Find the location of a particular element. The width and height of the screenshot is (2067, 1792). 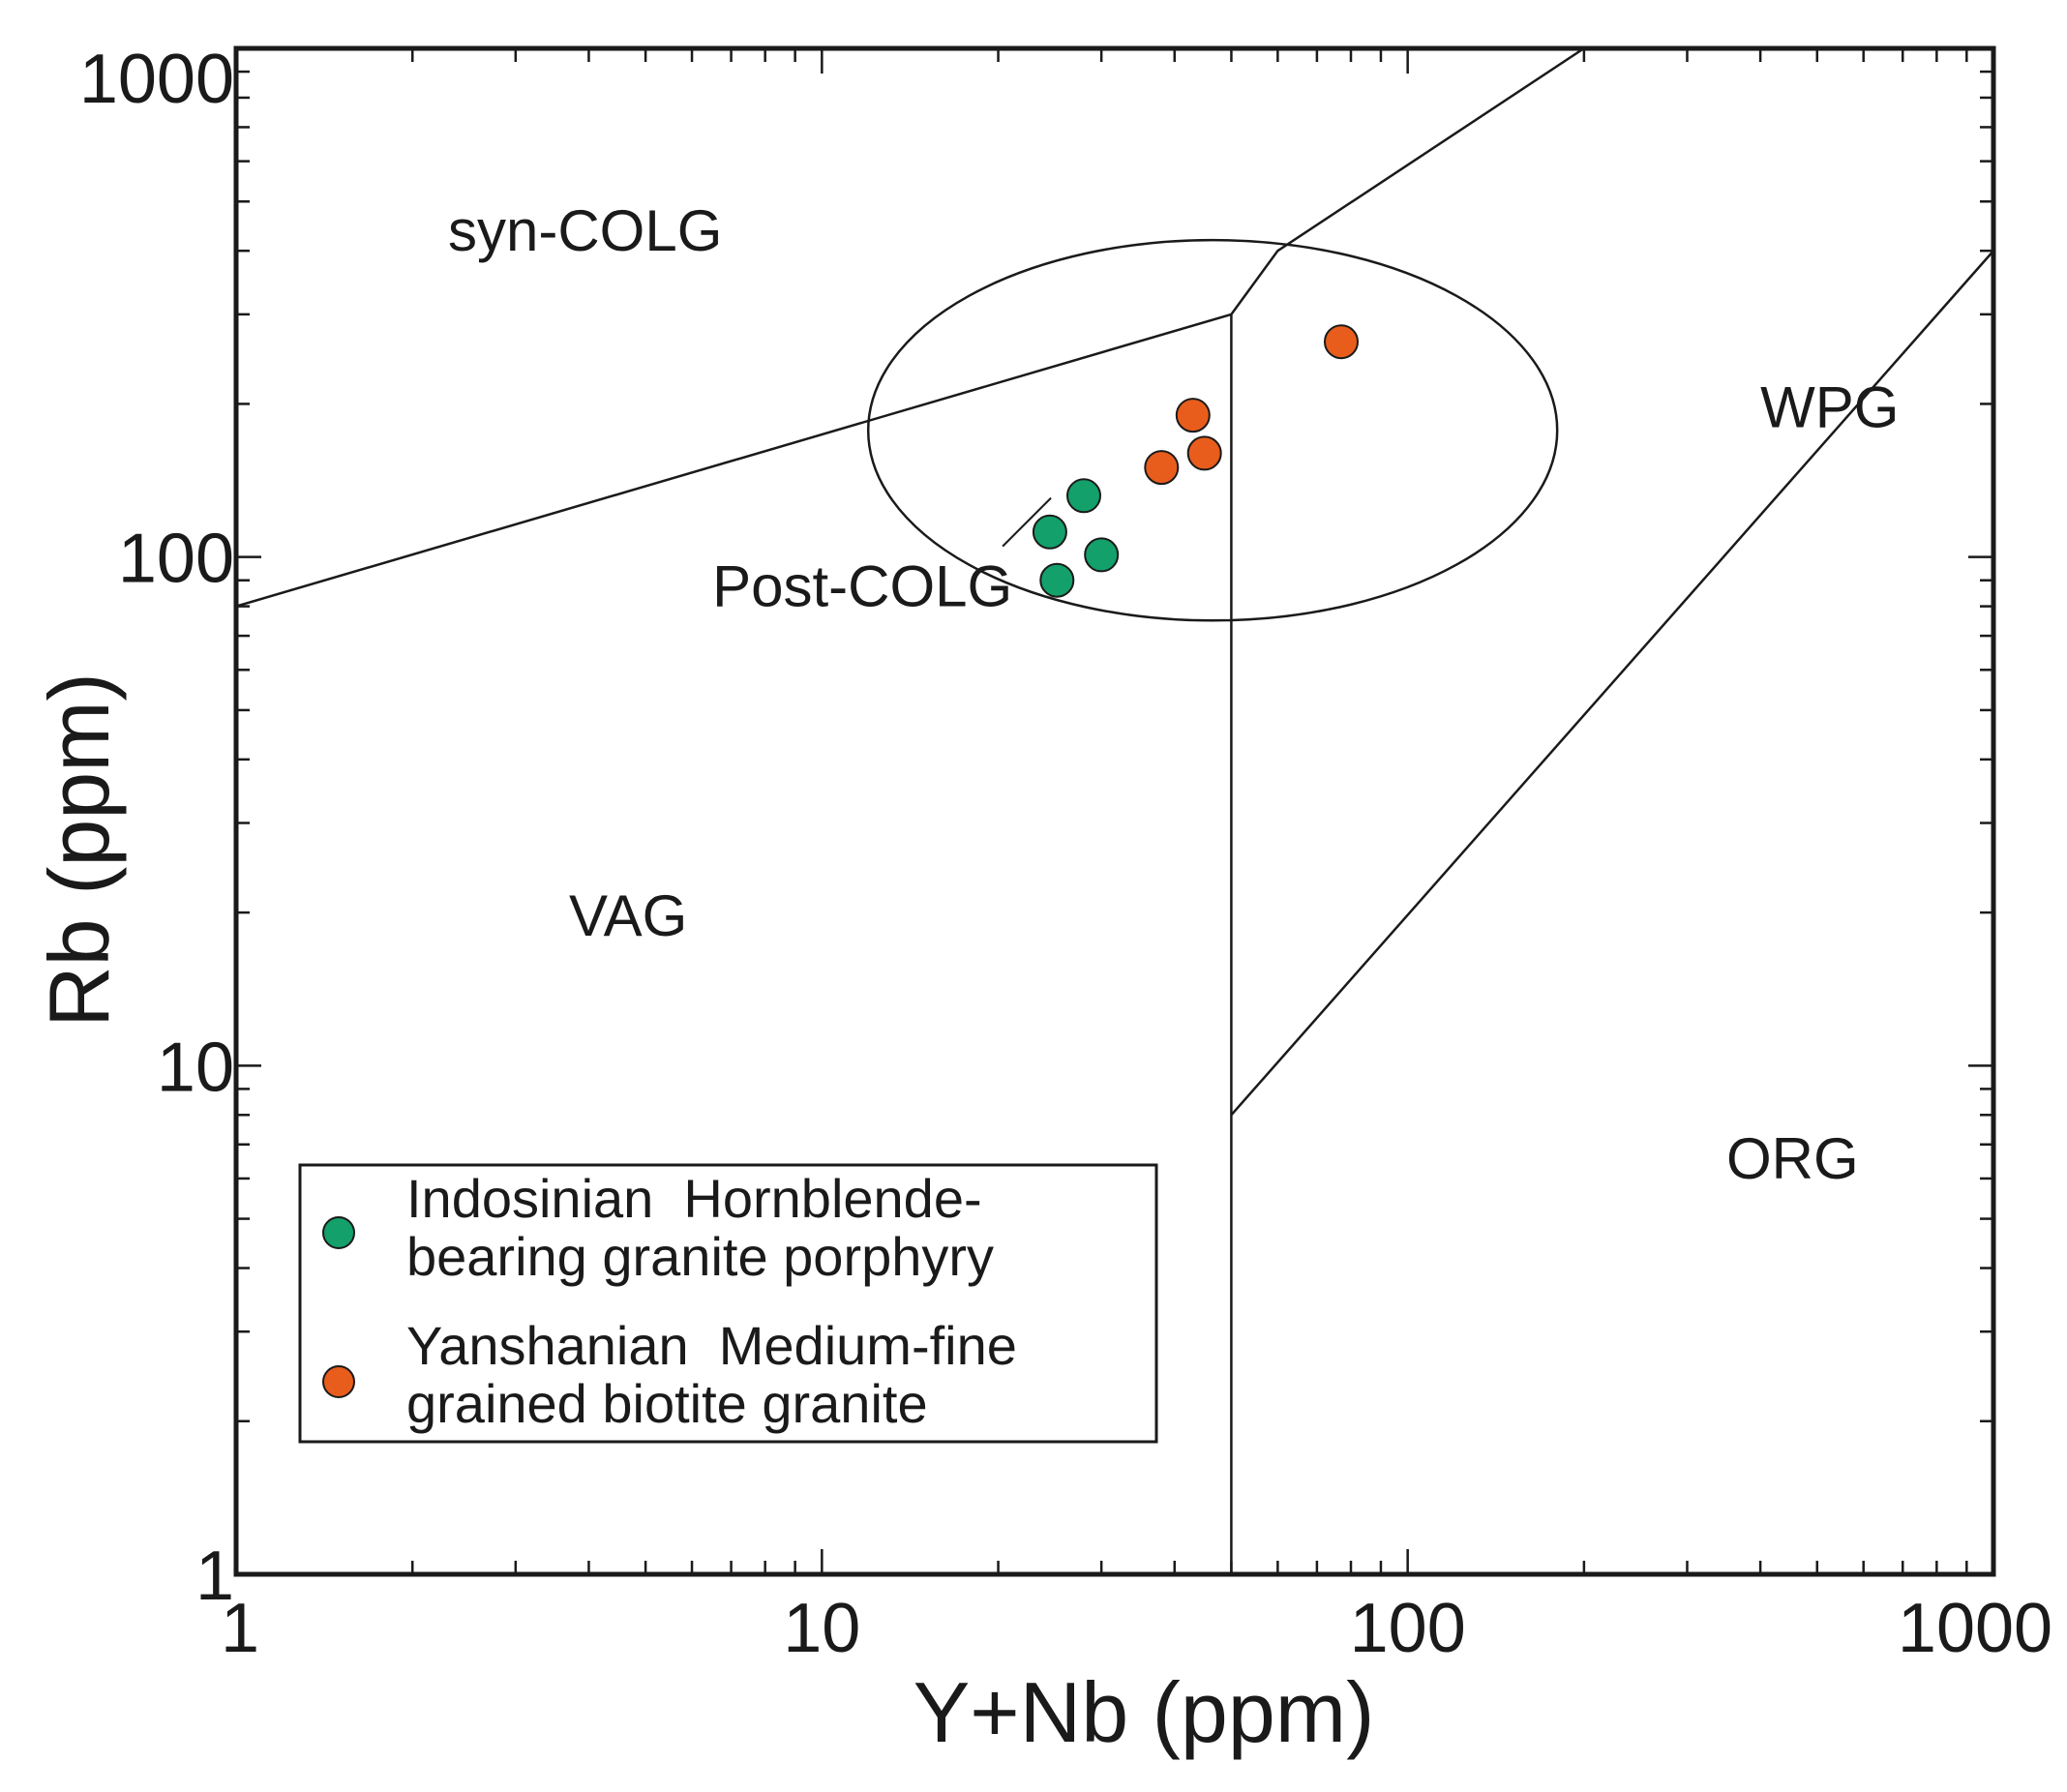

field-label-org: ORG is located at coordinates (1792, 1158).